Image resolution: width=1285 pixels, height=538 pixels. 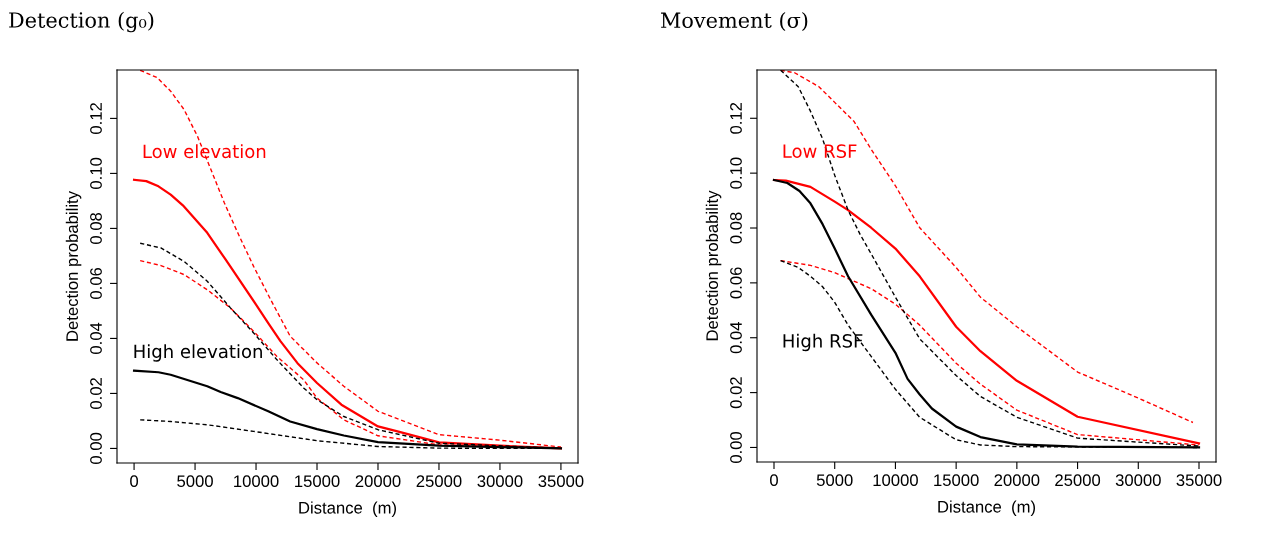 What do you see at coordinates (823, 342) in the screenshot?
I see `series-label: High RSF` at bounding box center [823, 342].